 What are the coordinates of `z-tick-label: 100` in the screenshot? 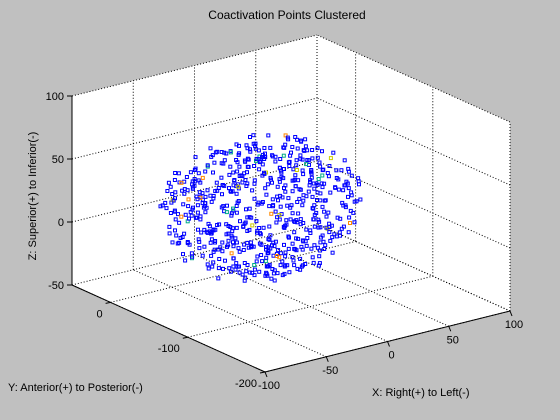 It's located at (55, 97).